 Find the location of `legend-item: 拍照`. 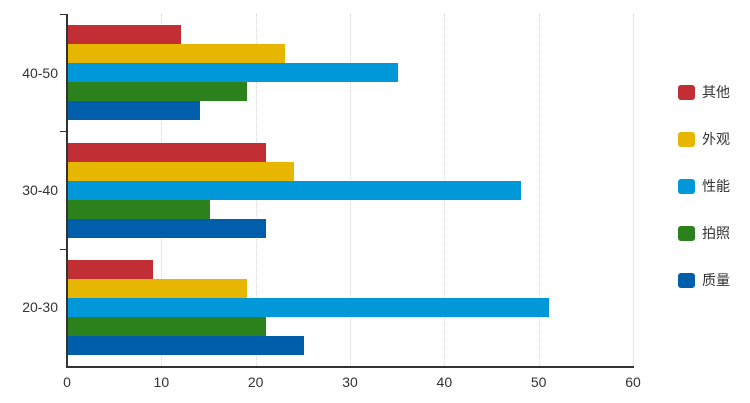

legend-item: 拍照 is located at coordinates (704, 233).